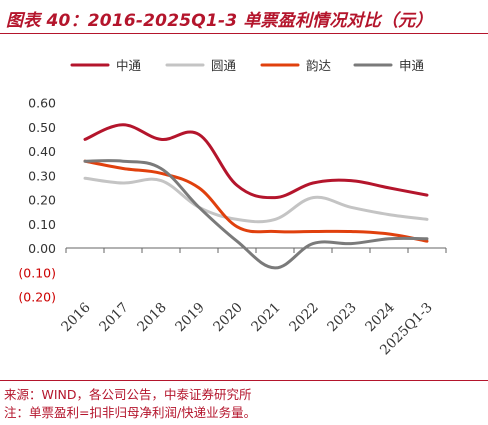  Describe the element at coordinates (342, 318) in the screenshot. I see `x-tick-label: 2023` at that location.